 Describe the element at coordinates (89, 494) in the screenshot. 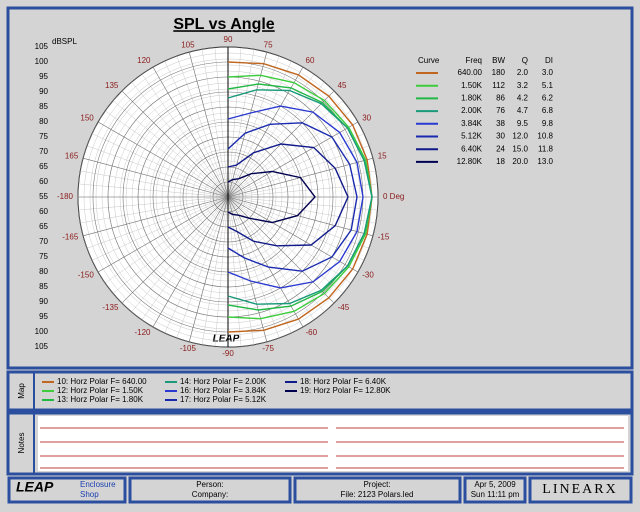

I see `product: Shop` at that location.